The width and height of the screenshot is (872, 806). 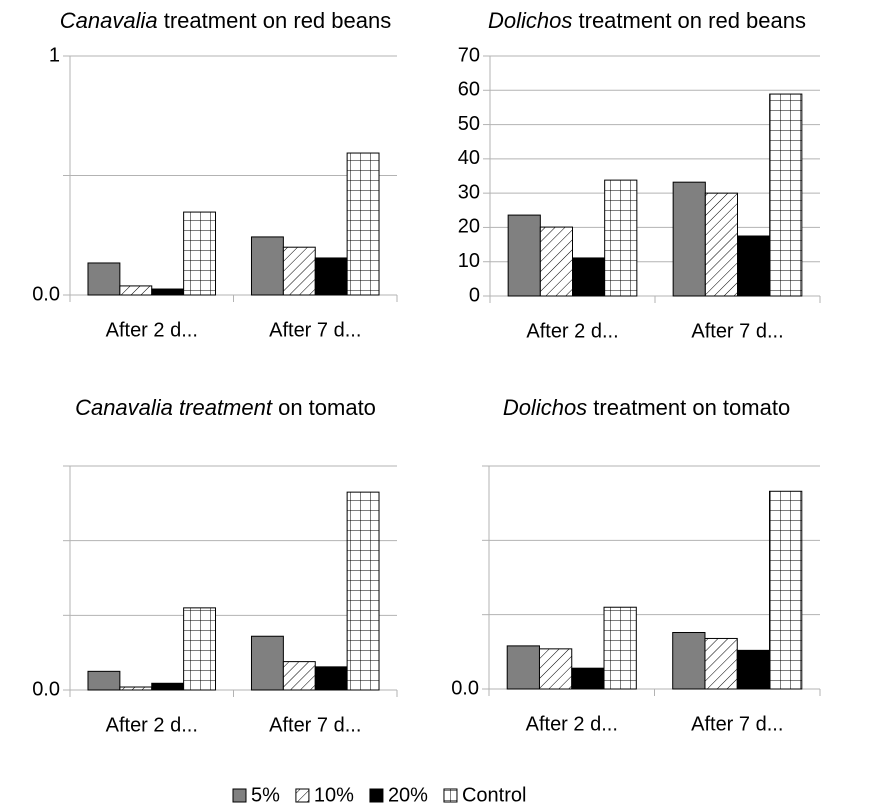 I want to click on title-part: on tomato, so click(x=324, y=407).